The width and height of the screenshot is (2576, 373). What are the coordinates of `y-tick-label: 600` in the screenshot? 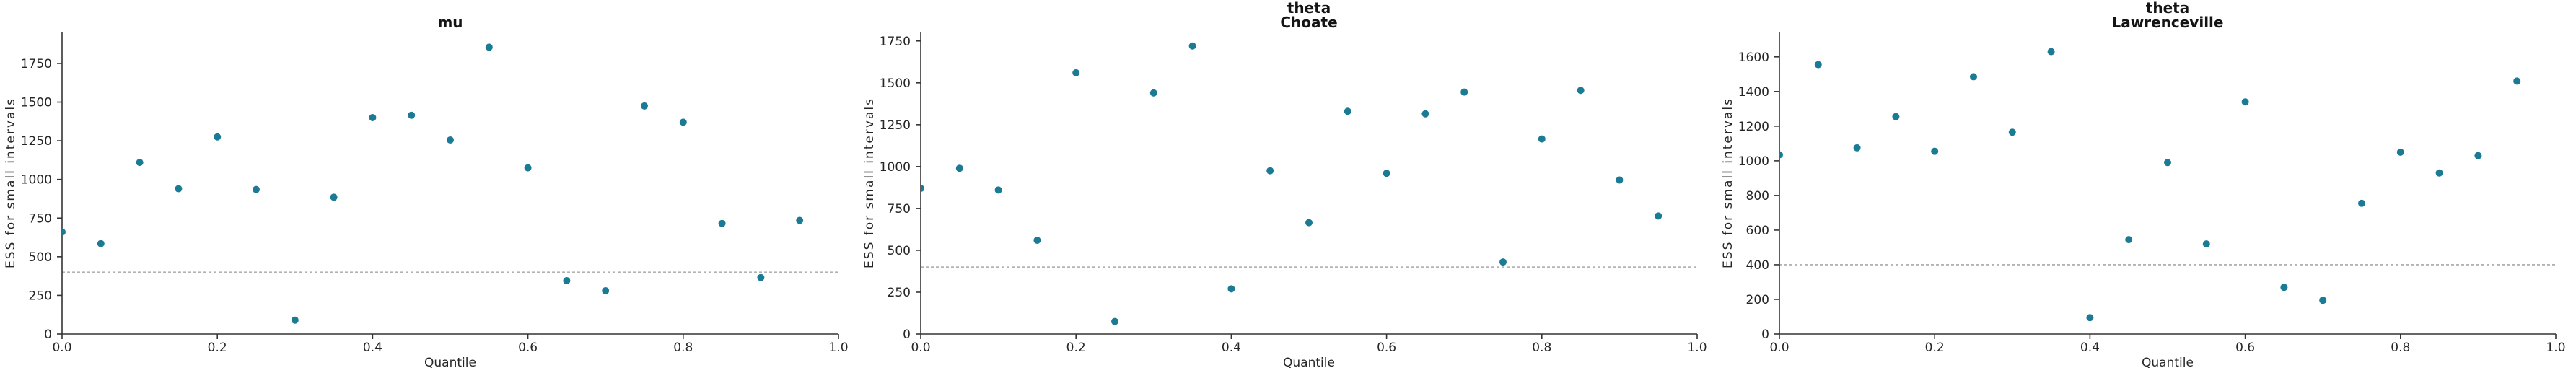 It's located at (1758, 231).